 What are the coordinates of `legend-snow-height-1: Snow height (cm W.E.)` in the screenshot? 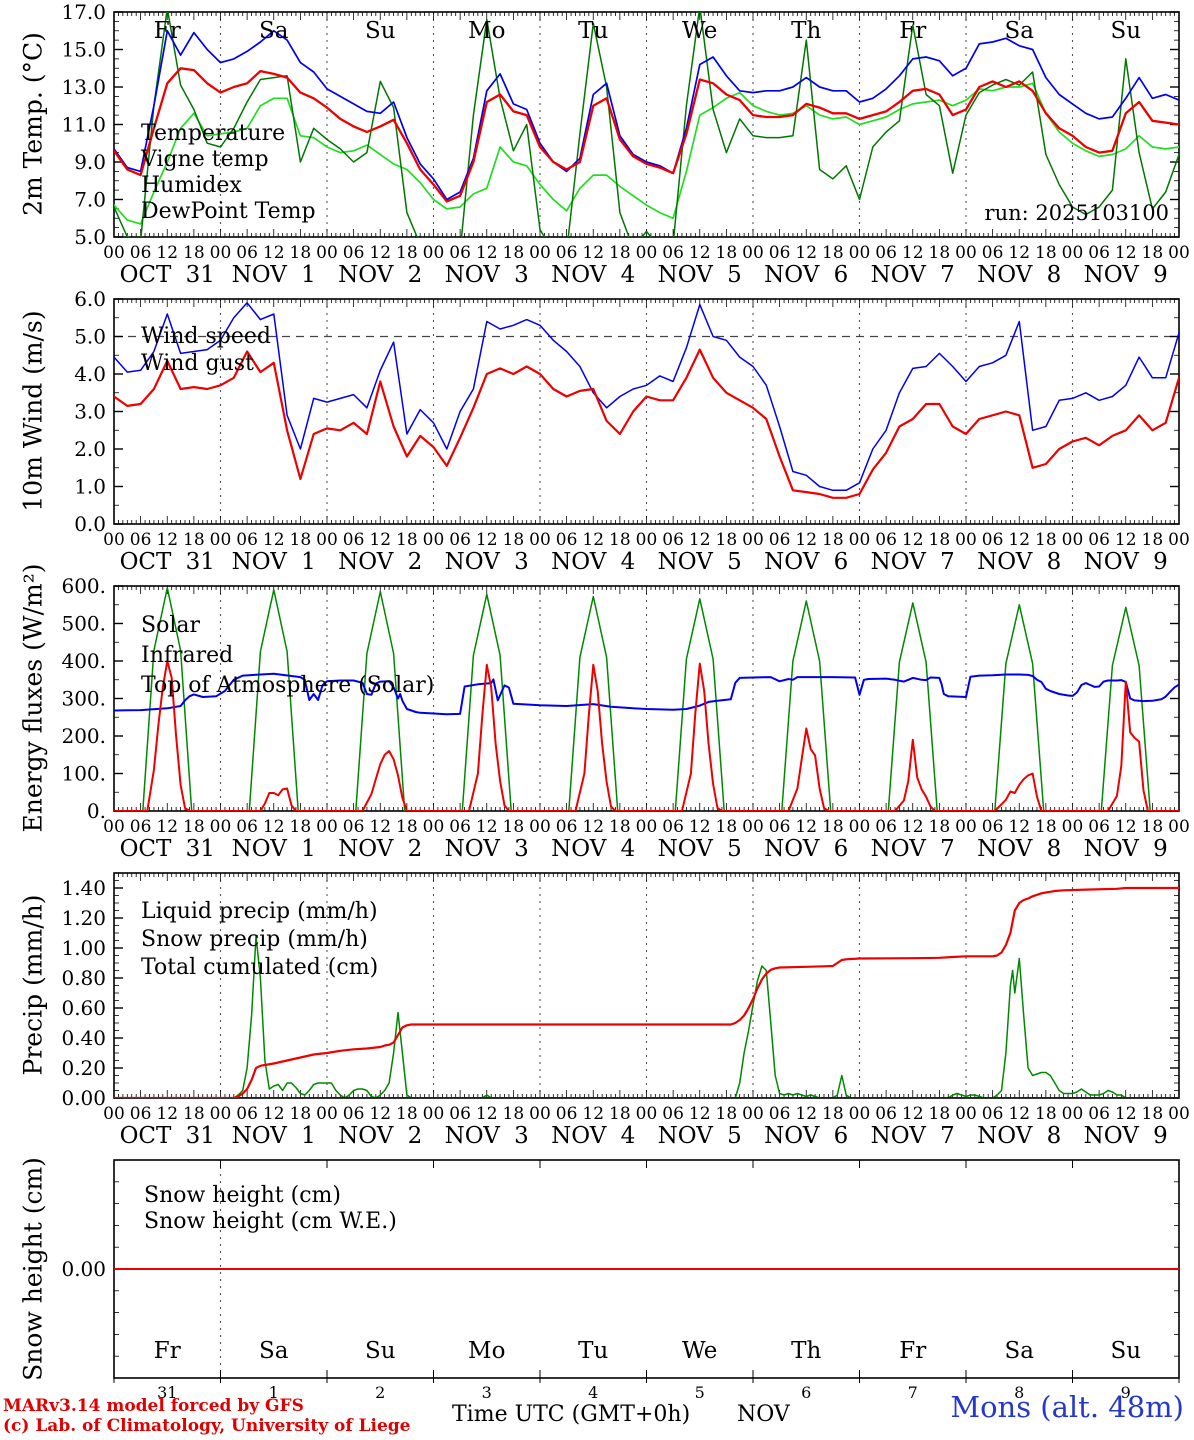 It's located at (270, 1221).